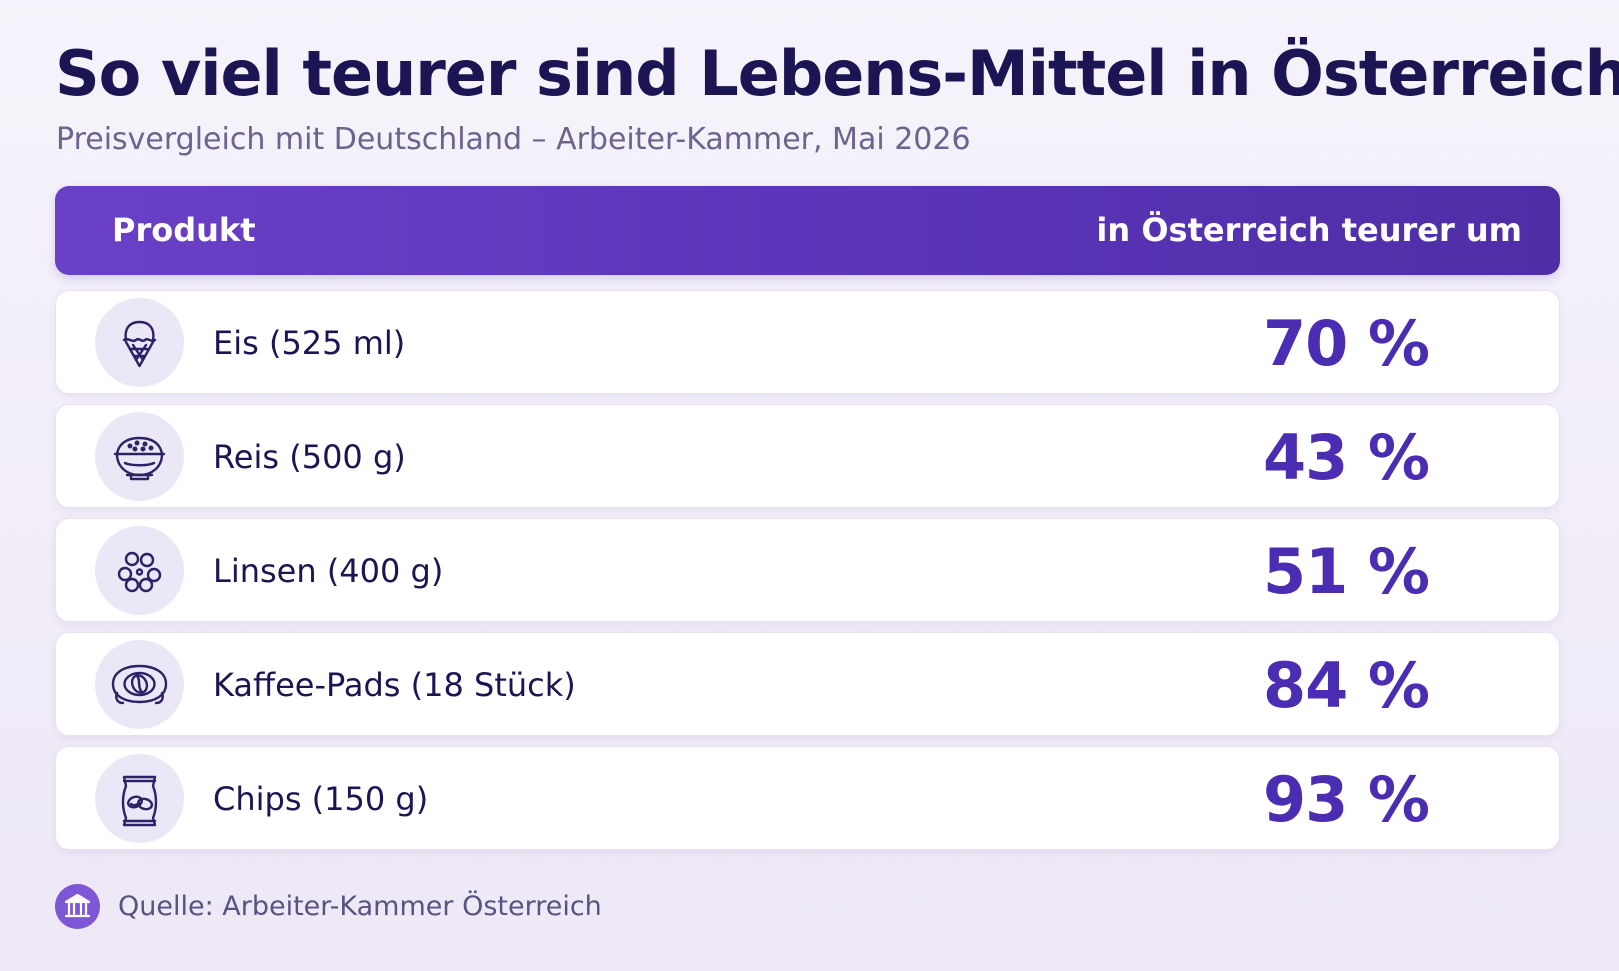 The height and width of the screenshot is (971, 1619). What do you see at coordinates (807, 570) in the screenshot?
I see `table-row: Linsen (400 g) 51 %` at bounding box center [807, 570].